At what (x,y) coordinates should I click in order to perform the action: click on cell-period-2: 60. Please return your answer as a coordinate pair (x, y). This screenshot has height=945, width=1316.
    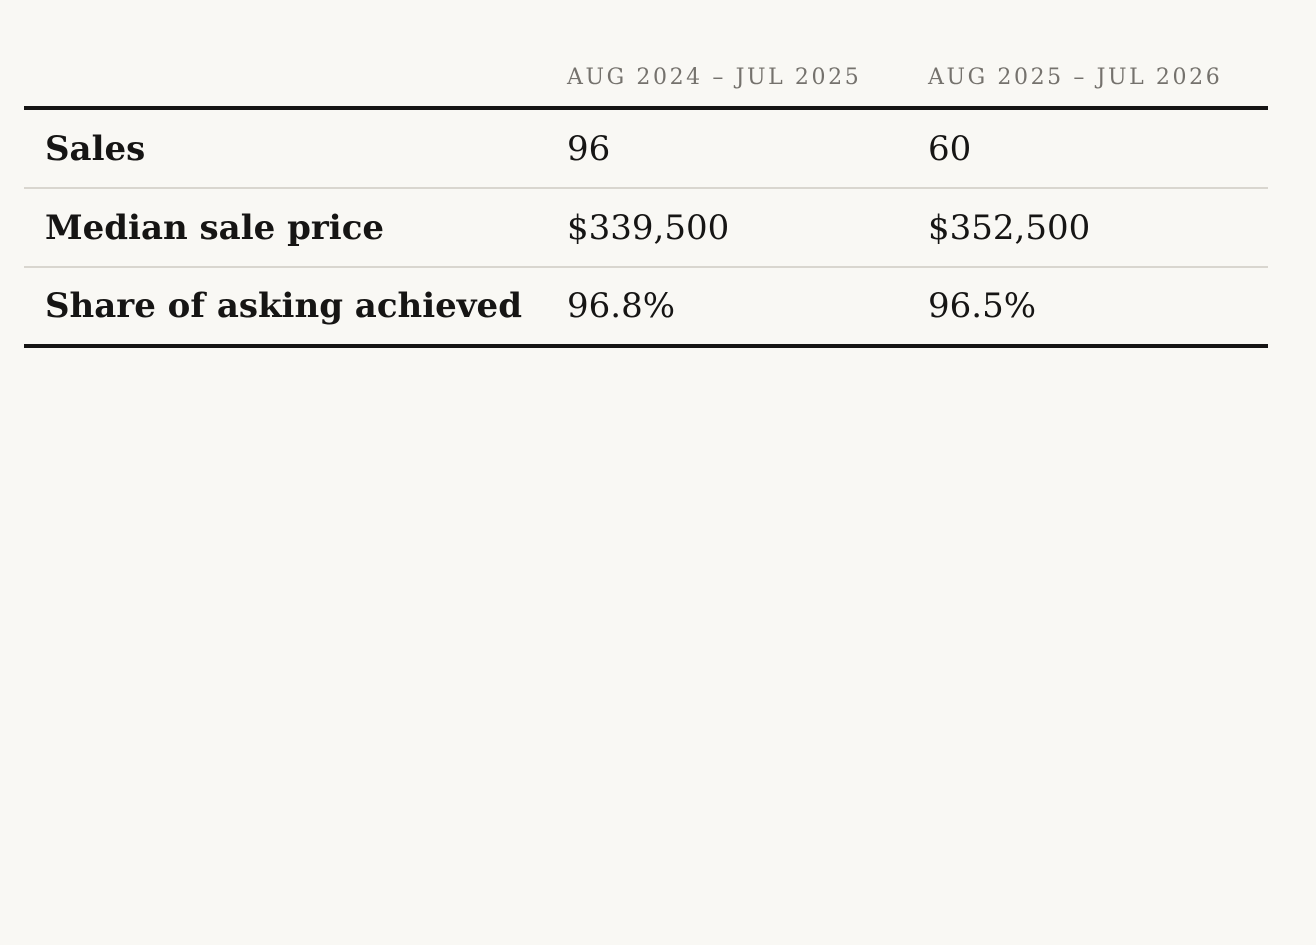
    Looking at the image, I should click on (1087, 148).